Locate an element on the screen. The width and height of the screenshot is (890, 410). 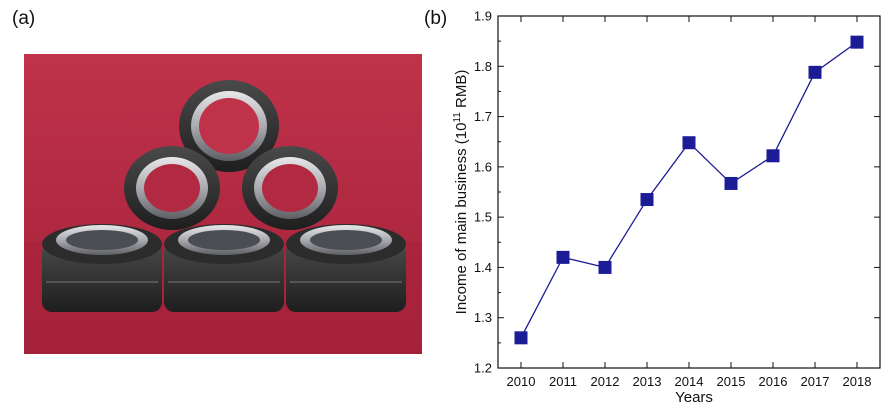
y-tick-label: 1.4 is located at coordinates (483, 267).